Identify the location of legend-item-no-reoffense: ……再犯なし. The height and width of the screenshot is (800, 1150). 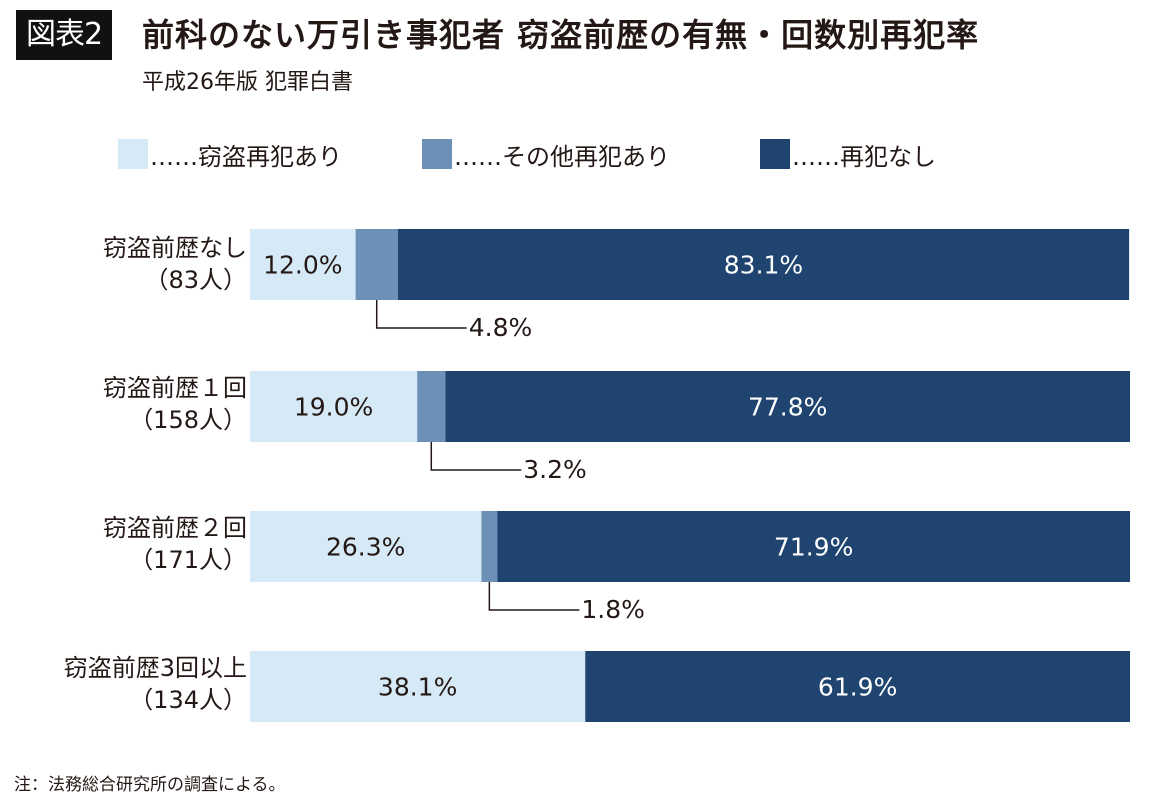
(848, 155).